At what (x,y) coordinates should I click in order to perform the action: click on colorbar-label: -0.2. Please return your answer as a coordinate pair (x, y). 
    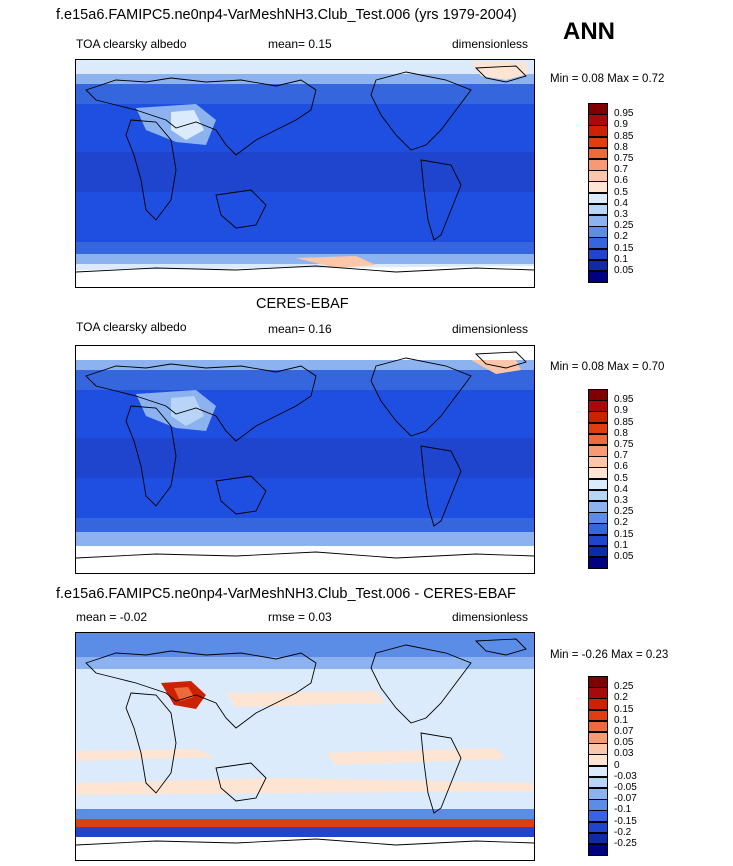
    Looking at the image, I should click on (623, 832).